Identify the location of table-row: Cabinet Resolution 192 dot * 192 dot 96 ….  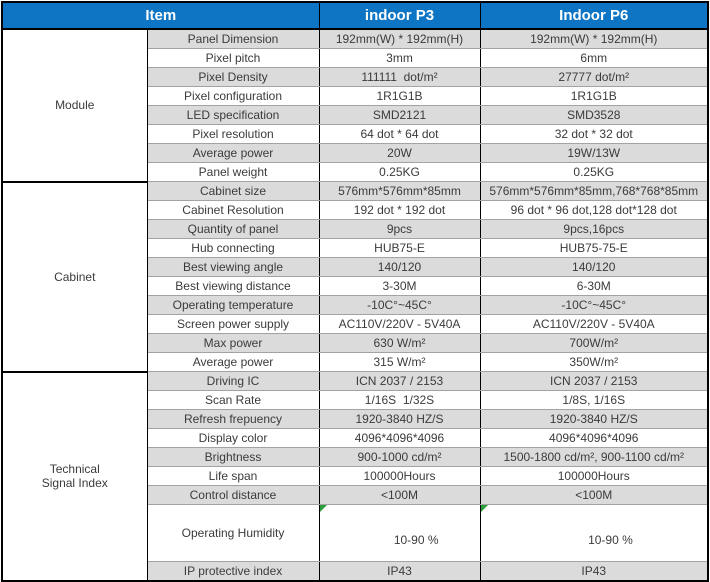
(355, 210).